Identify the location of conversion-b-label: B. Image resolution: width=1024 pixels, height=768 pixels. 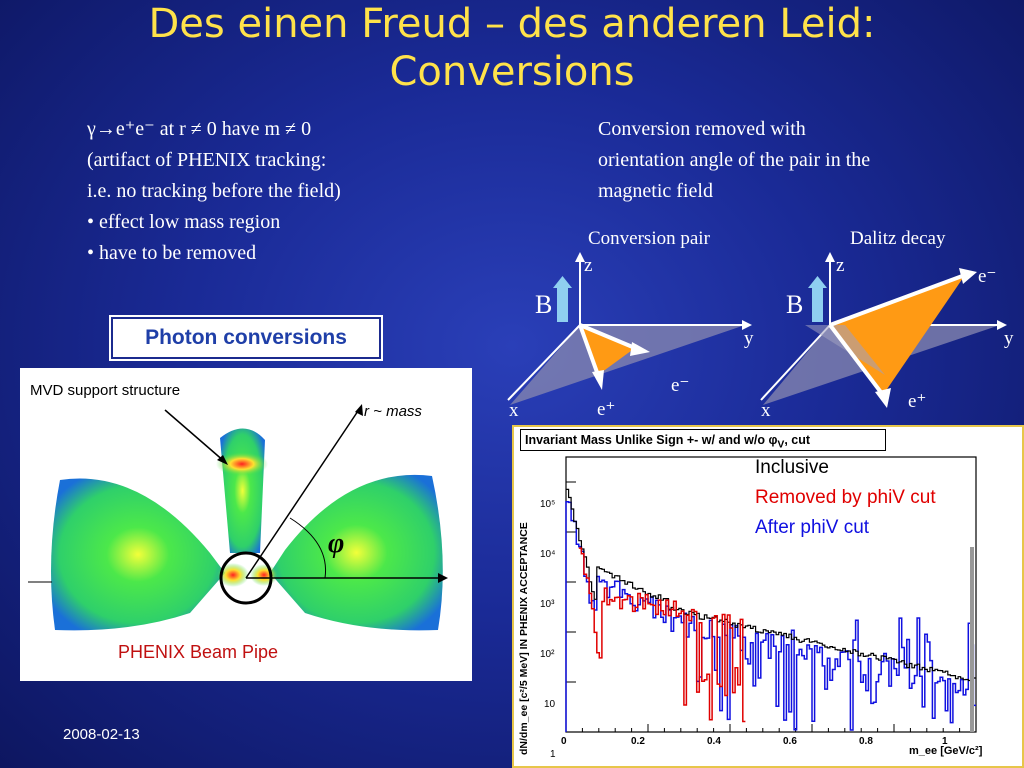
(544, 304).